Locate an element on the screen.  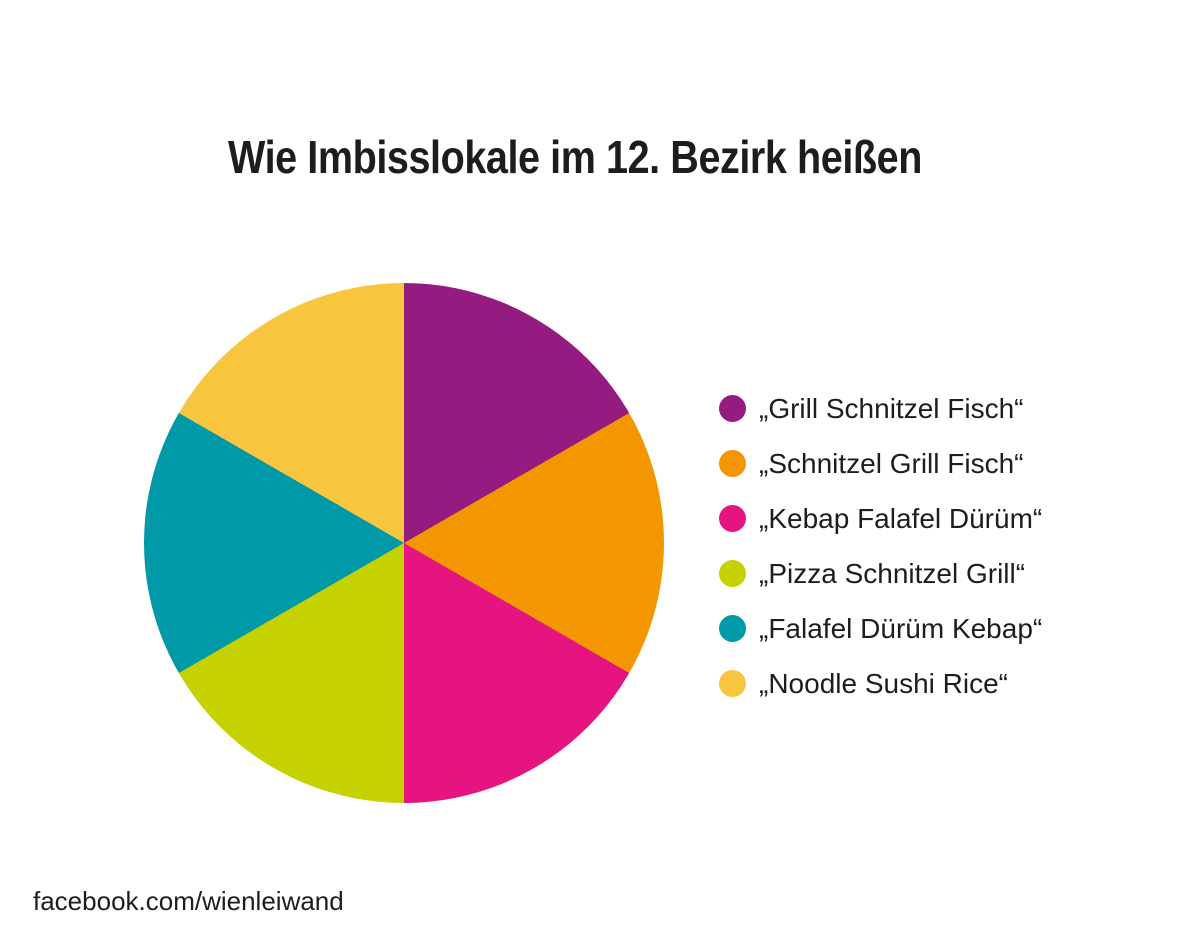
legend-item: „Pizza Schnitzel Grill“ is located at coordinates (880, 573).